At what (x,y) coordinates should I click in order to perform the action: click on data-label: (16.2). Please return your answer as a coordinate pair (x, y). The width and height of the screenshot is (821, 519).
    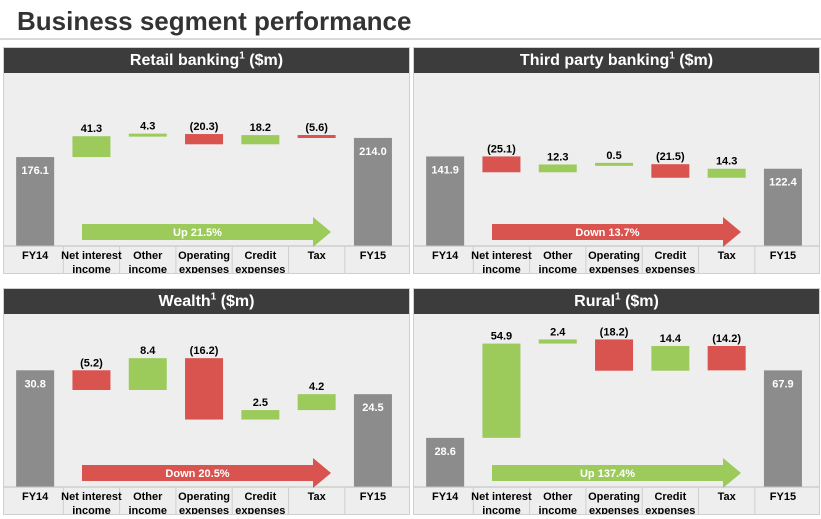
    Looking at the image, I should click on (204, 351).